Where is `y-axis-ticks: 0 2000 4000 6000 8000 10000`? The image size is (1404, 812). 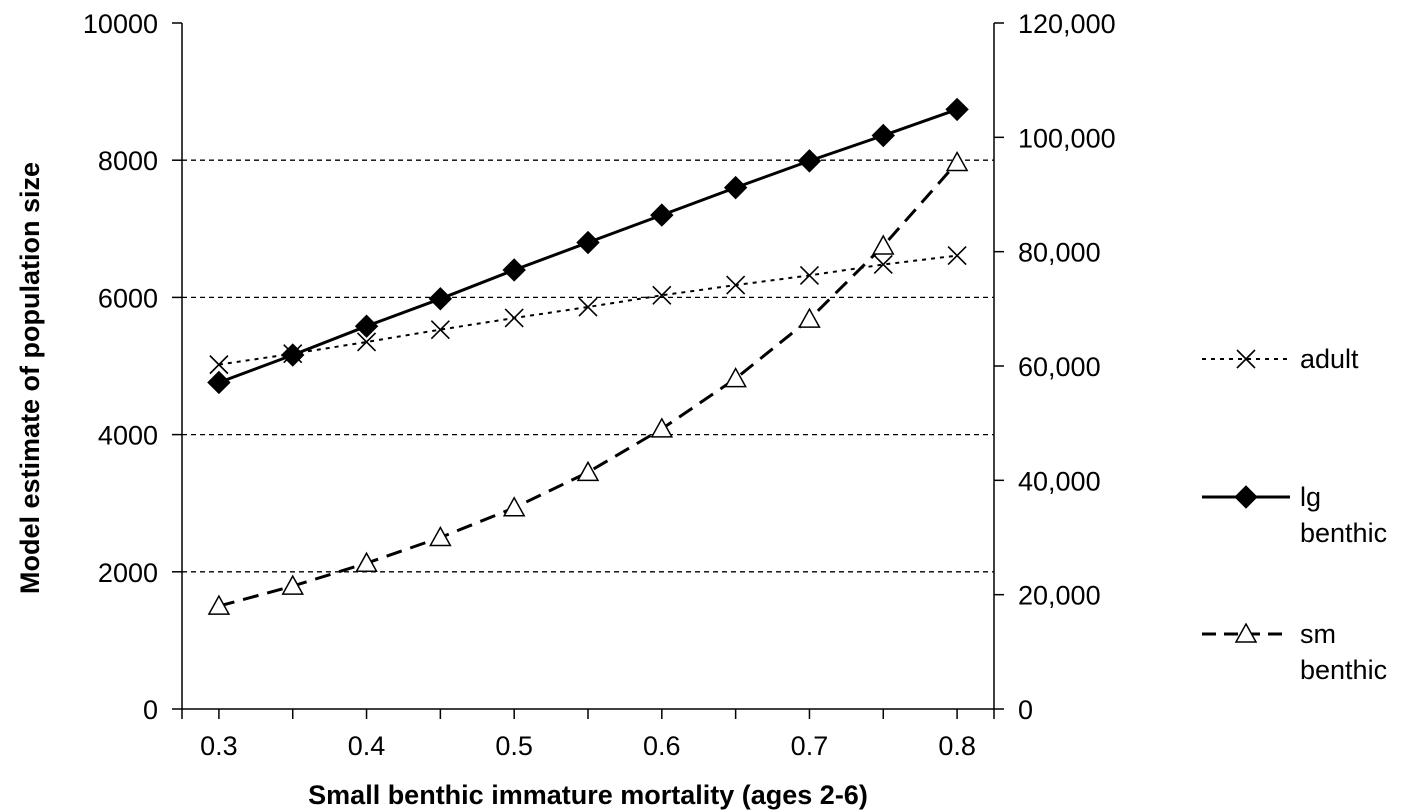
y-axis-ticks: 0 2000 4000 6000 8000 10000 is located at coordinates (132, 367).